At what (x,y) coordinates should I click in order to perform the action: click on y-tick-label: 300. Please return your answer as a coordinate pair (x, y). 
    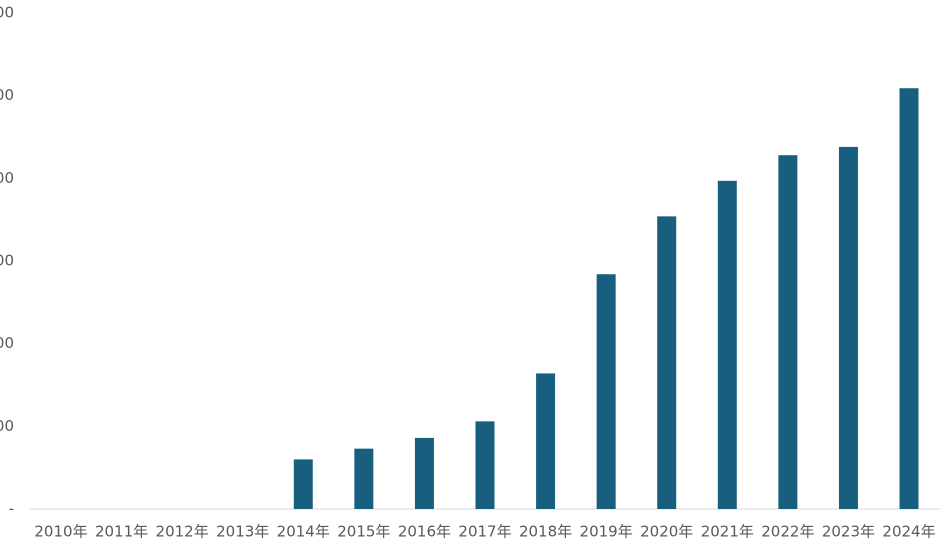
    Looking at the image, I should click on (7, 261).